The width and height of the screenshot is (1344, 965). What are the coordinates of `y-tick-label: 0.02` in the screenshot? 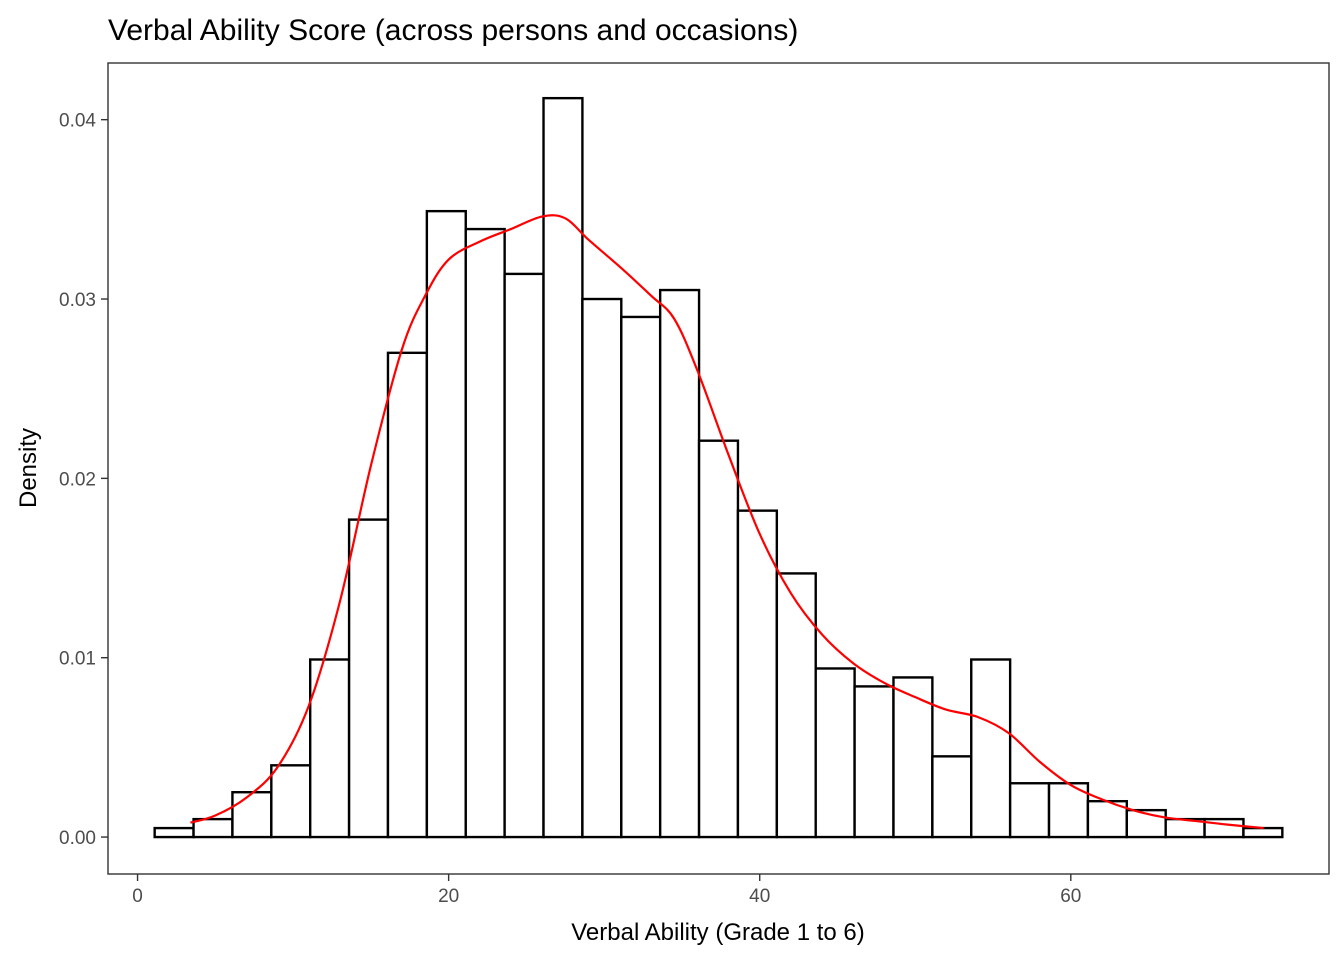 It's located at (77, 479).